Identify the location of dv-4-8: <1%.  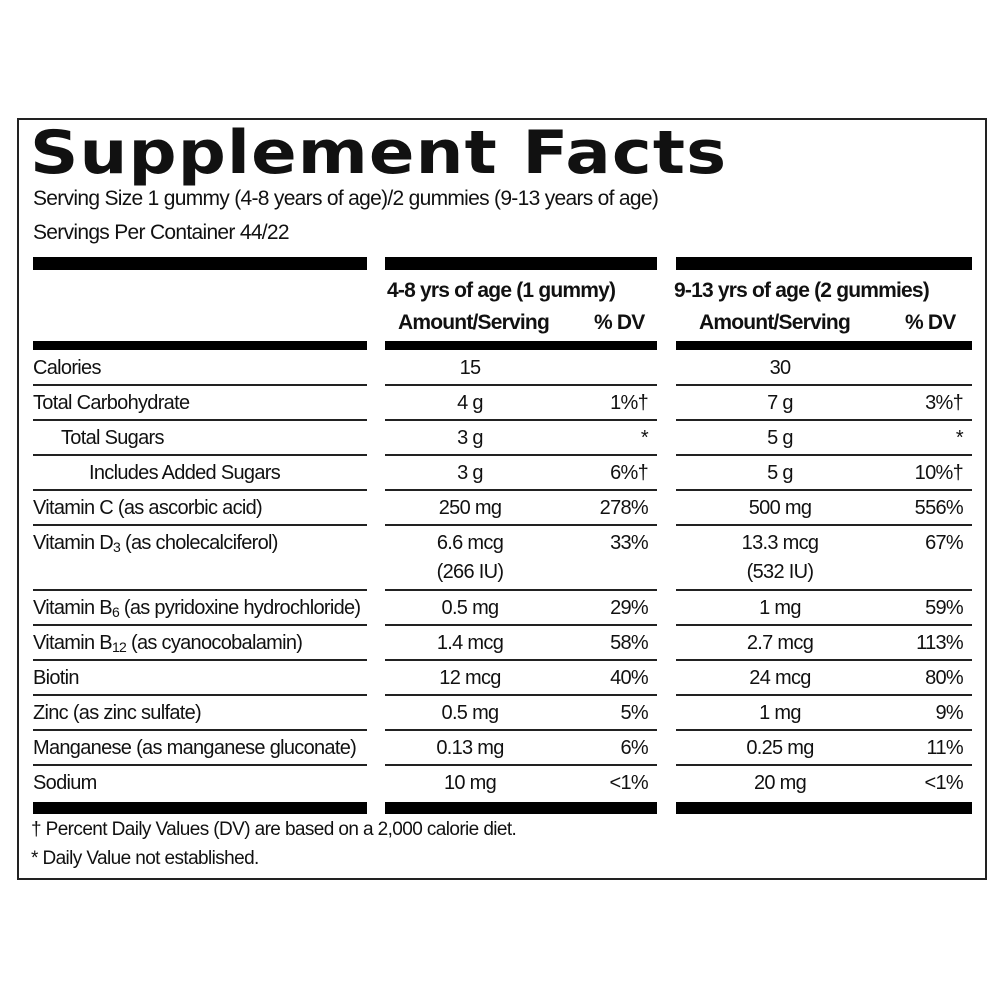
(629, 783).